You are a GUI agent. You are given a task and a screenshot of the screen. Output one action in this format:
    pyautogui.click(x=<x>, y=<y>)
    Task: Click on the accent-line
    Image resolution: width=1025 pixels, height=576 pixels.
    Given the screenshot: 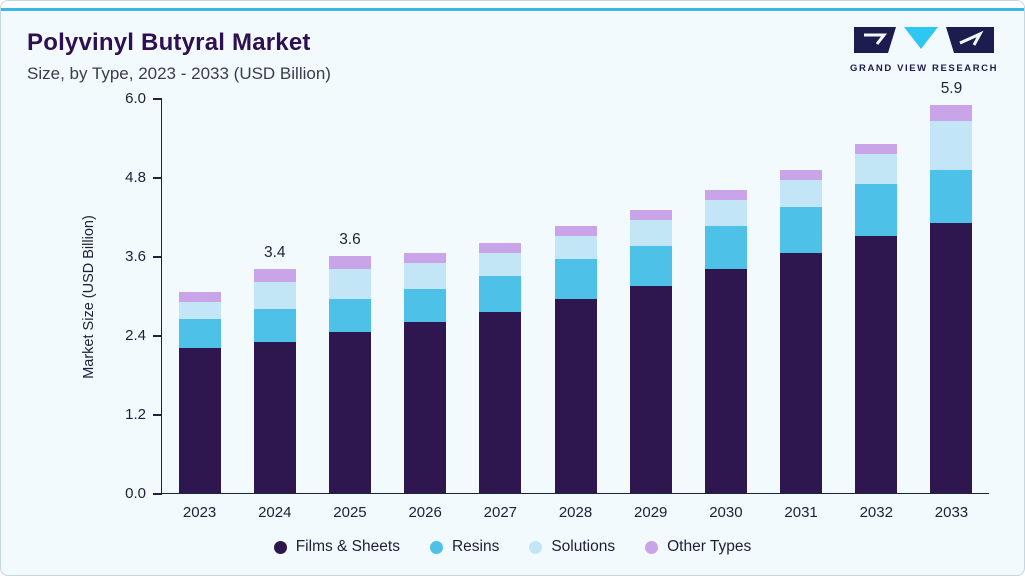 What is the action you would take?
    pyautogui.click(x=512, y=9)
    